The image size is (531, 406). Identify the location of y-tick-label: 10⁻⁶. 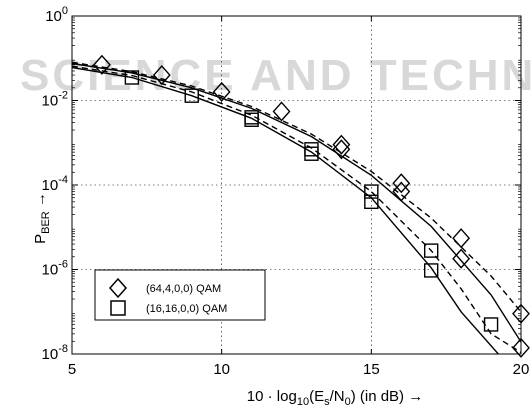
(55, 269).